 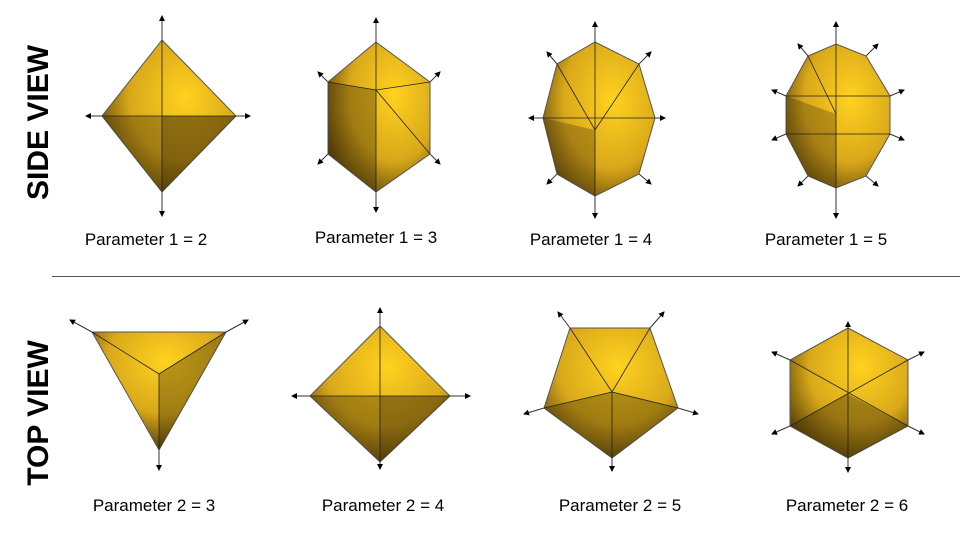 What do you see at coordinates (591, 239) in the screenshot?
I see `side-caption-3: Parameter 1 = 4` at bounding box center [591, 239].